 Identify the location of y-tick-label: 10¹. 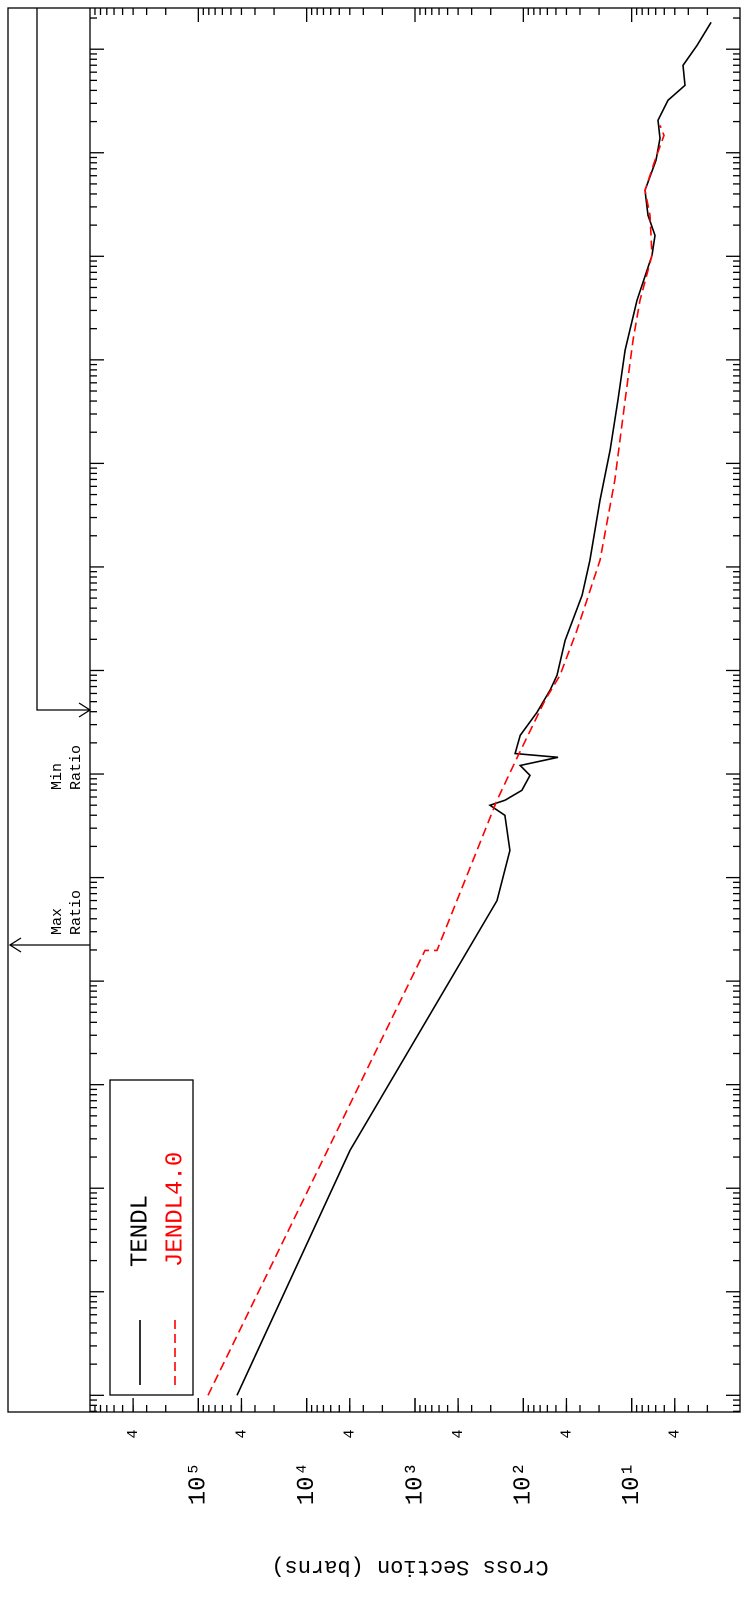
(632, 1483).